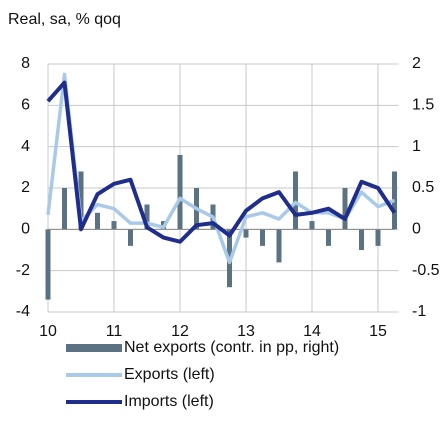 Image resolution: width=446 pixels, height=446 pixels. Describe the element at coordinates (416, 63) in the screenshot. I see `y2-tick-label: 2` at that location.